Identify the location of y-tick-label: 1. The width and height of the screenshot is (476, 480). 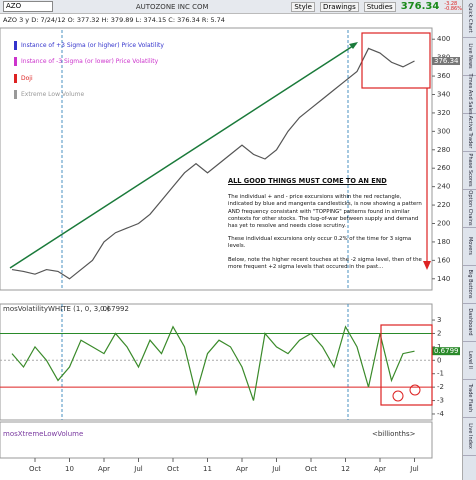
(439, 347).